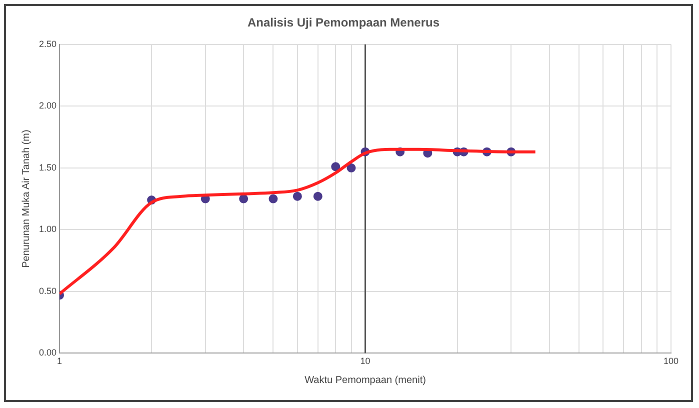  What do you see at coordinates (47, 43) in the screenshot?
I see `y-tick-label: 2.50` at bounding box center [47, 43].